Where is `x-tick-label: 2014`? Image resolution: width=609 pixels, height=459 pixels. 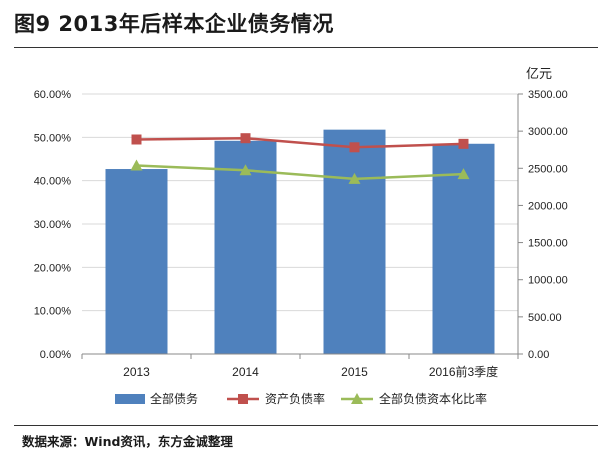 x-tick-label: 2014 is located at coordinates (245, 372).